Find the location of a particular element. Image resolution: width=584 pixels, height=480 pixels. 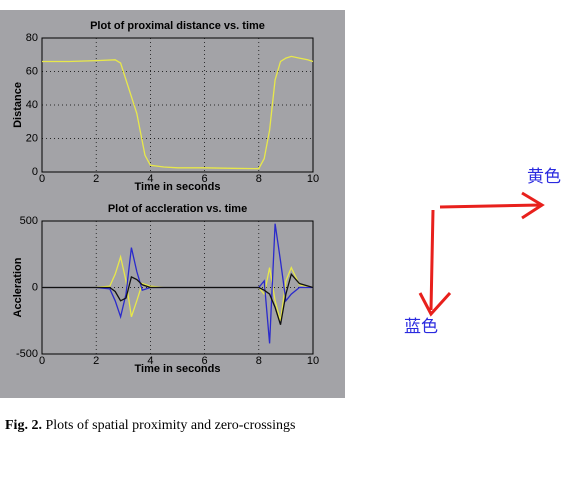

y-tick-label: 500 is located at coordinates (29, 221).